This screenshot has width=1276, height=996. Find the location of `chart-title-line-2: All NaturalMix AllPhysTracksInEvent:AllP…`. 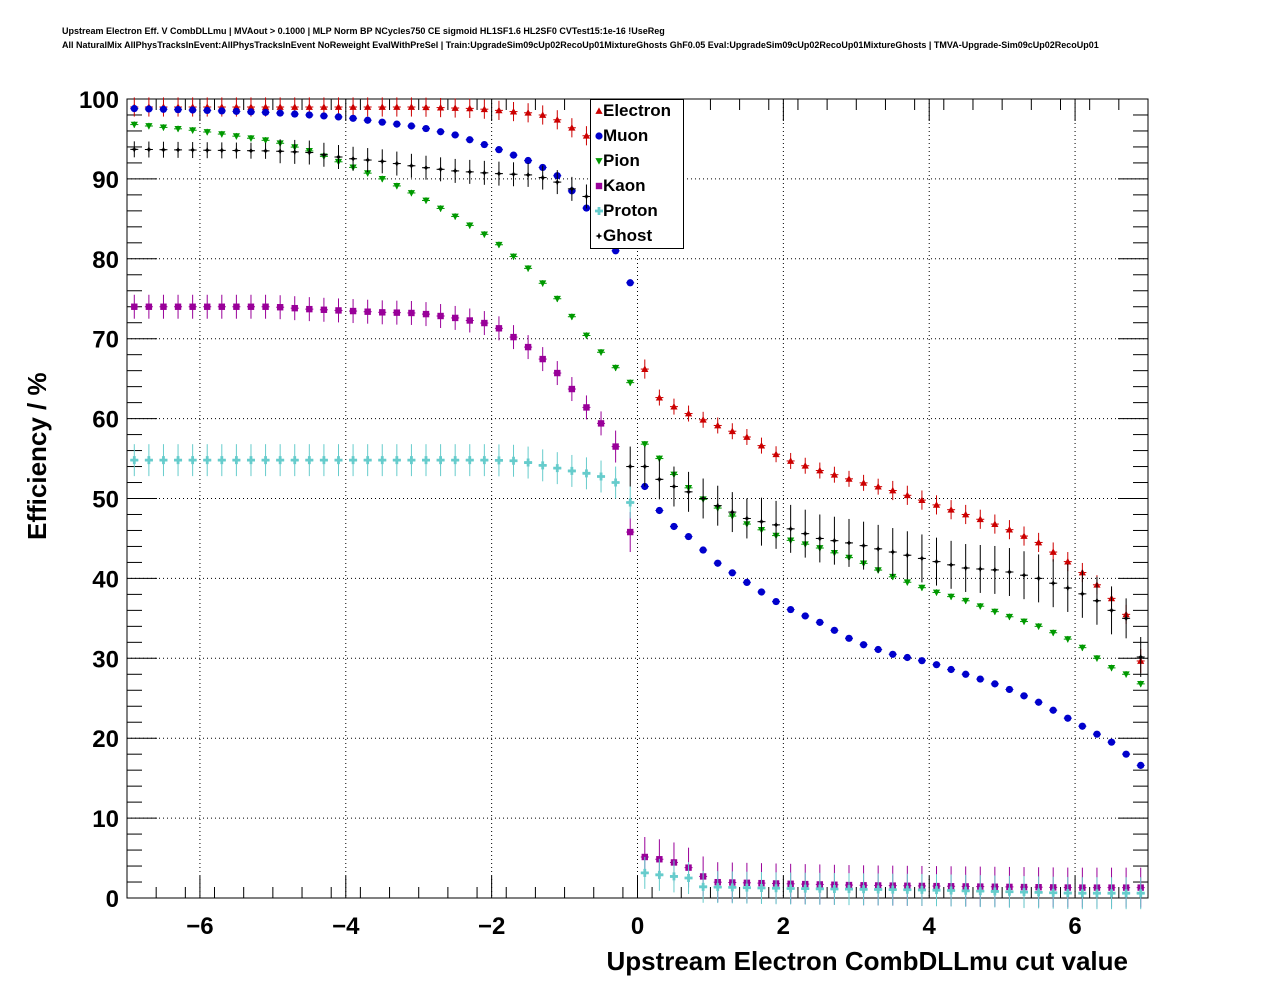

chart-title-line-2: All NaturalMix AllPhysTracksInEvent:AllP… is located at coordinates (580, 45).